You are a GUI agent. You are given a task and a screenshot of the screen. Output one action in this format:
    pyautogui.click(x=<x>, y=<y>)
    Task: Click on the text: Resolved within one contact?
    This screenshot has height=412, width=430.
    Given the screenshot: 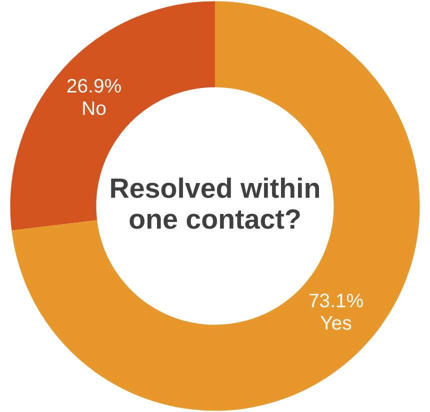 What is the action you would take?
    pyautogui.click(x=215, y=203)
    